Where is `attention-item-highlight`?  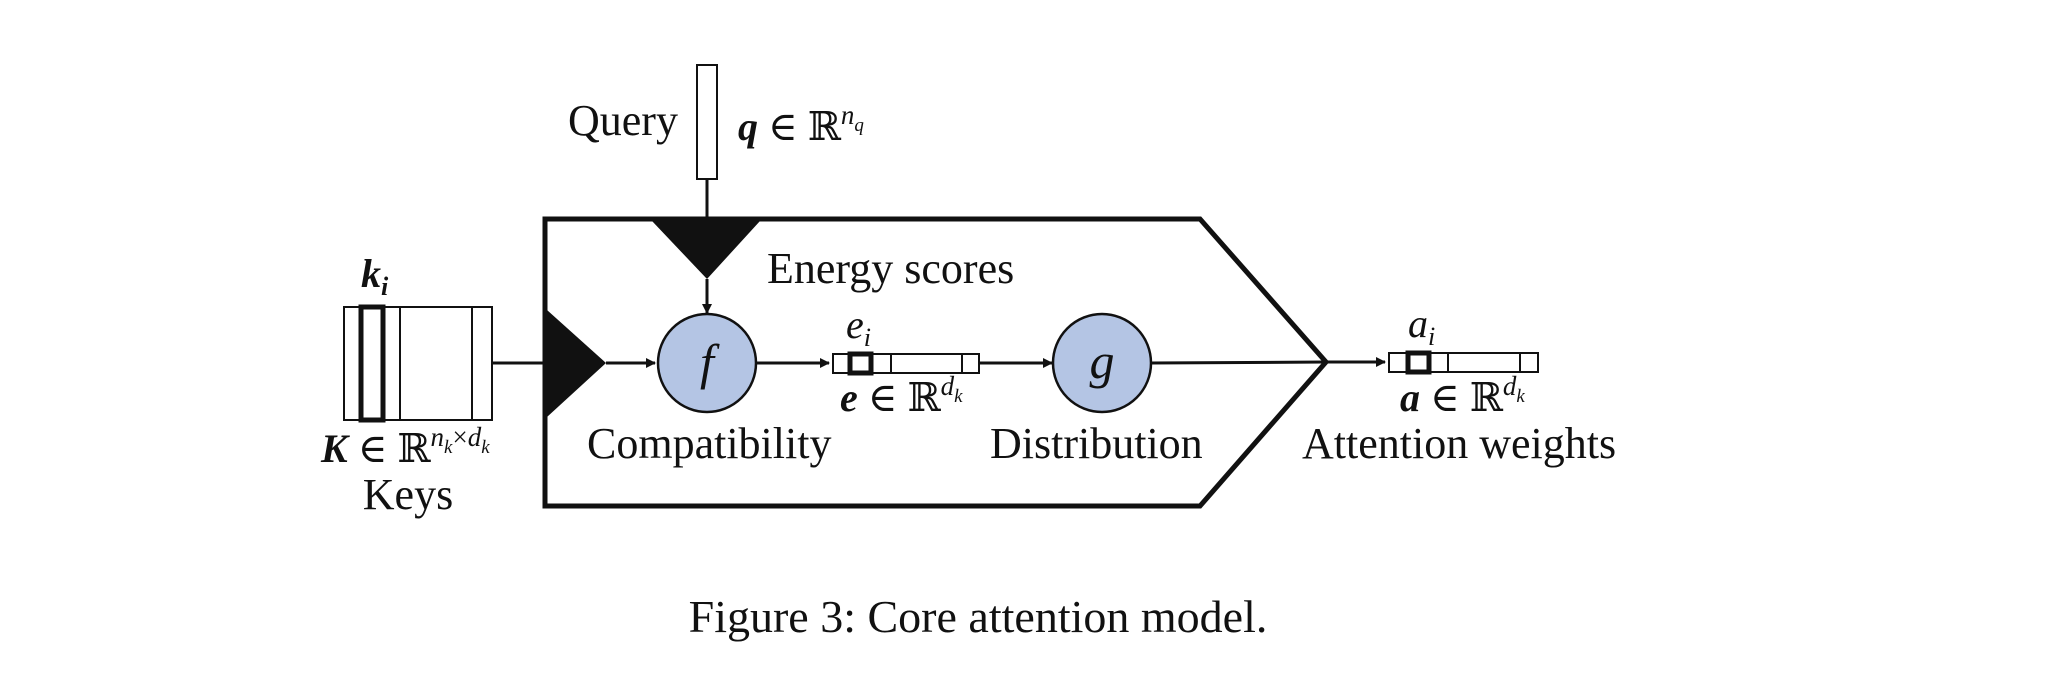
attention-item-highlight is located at coordinates (1418, 362).